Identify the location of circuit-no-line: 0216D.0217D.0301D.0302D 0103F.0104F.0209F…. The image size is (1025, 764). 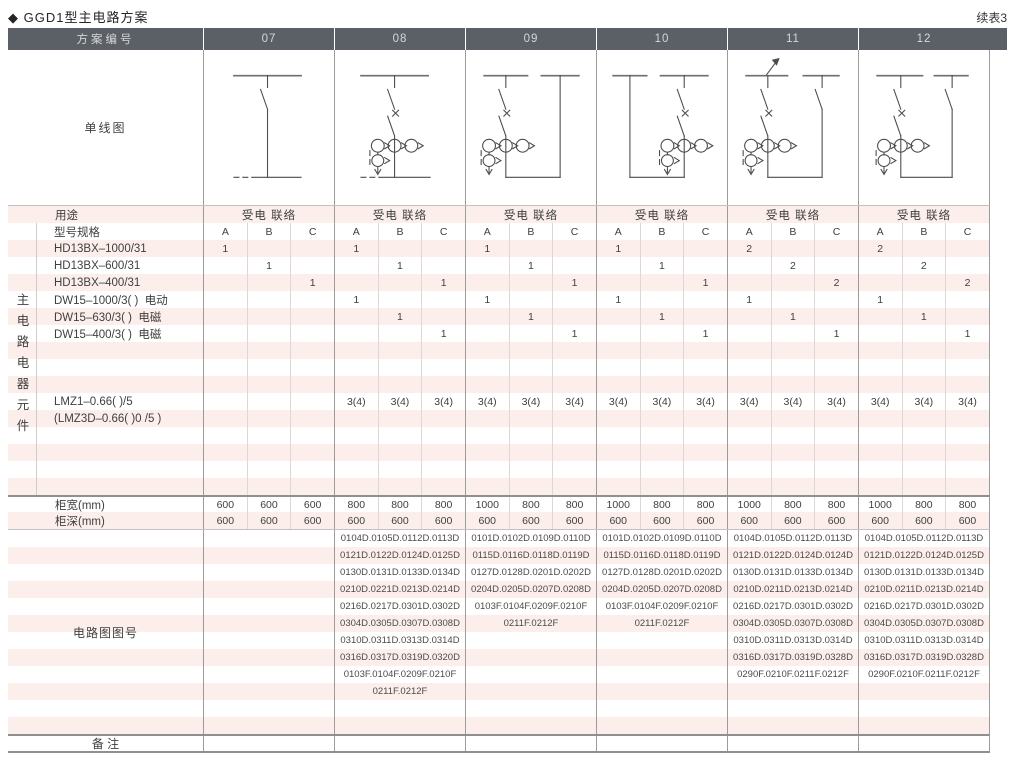
(499, 606).